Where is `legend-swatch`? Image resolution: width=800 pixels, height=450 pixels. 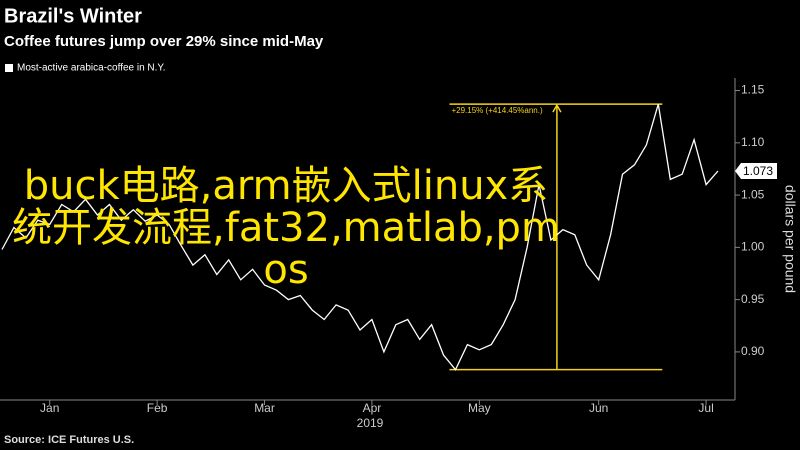 legend-swatch is located at coordinates (9, 68).